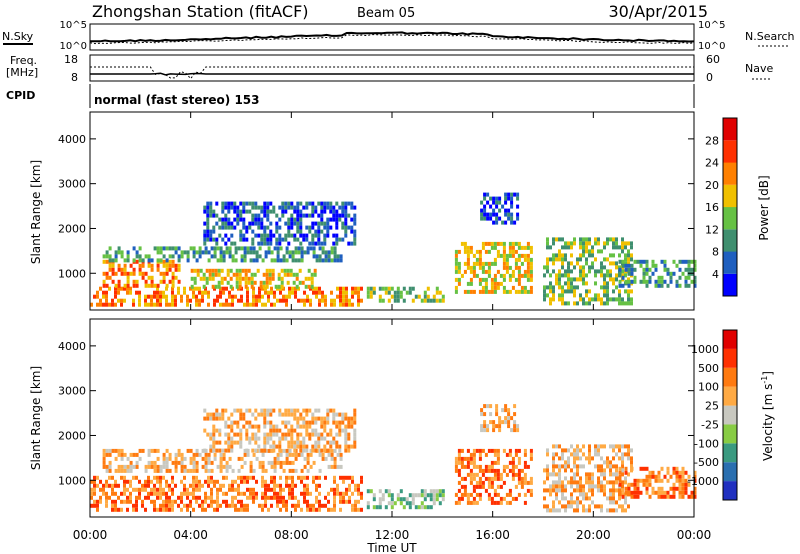  I want to click on y-tick-label: 4000, so click(72, 139).